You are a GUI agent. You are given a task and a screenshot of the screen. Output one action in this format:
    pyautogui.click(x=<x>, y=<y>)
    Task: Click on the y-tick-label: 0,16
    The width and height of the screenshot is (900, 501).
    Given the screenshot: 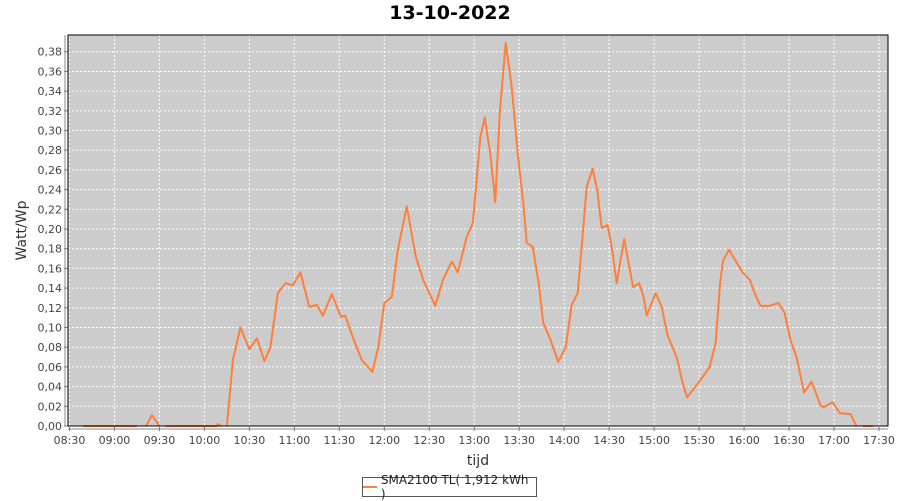 What is the action you would take?
    pyautogui.click(x=50, y=268)
    